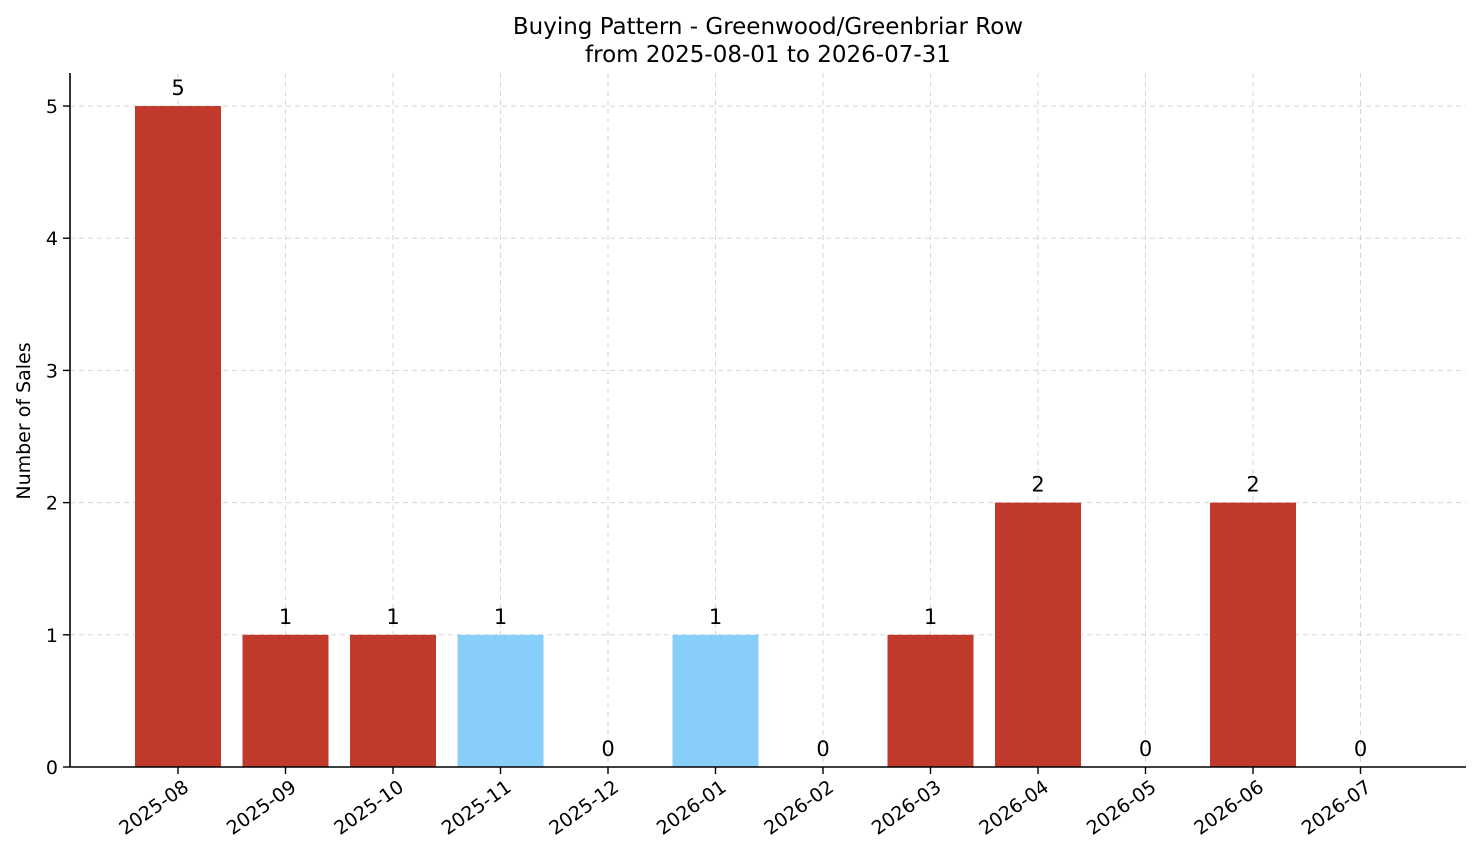  Describe the element at coordinates (52, 239) in the screenshot. I see `y-tick-label: 4` at that location.